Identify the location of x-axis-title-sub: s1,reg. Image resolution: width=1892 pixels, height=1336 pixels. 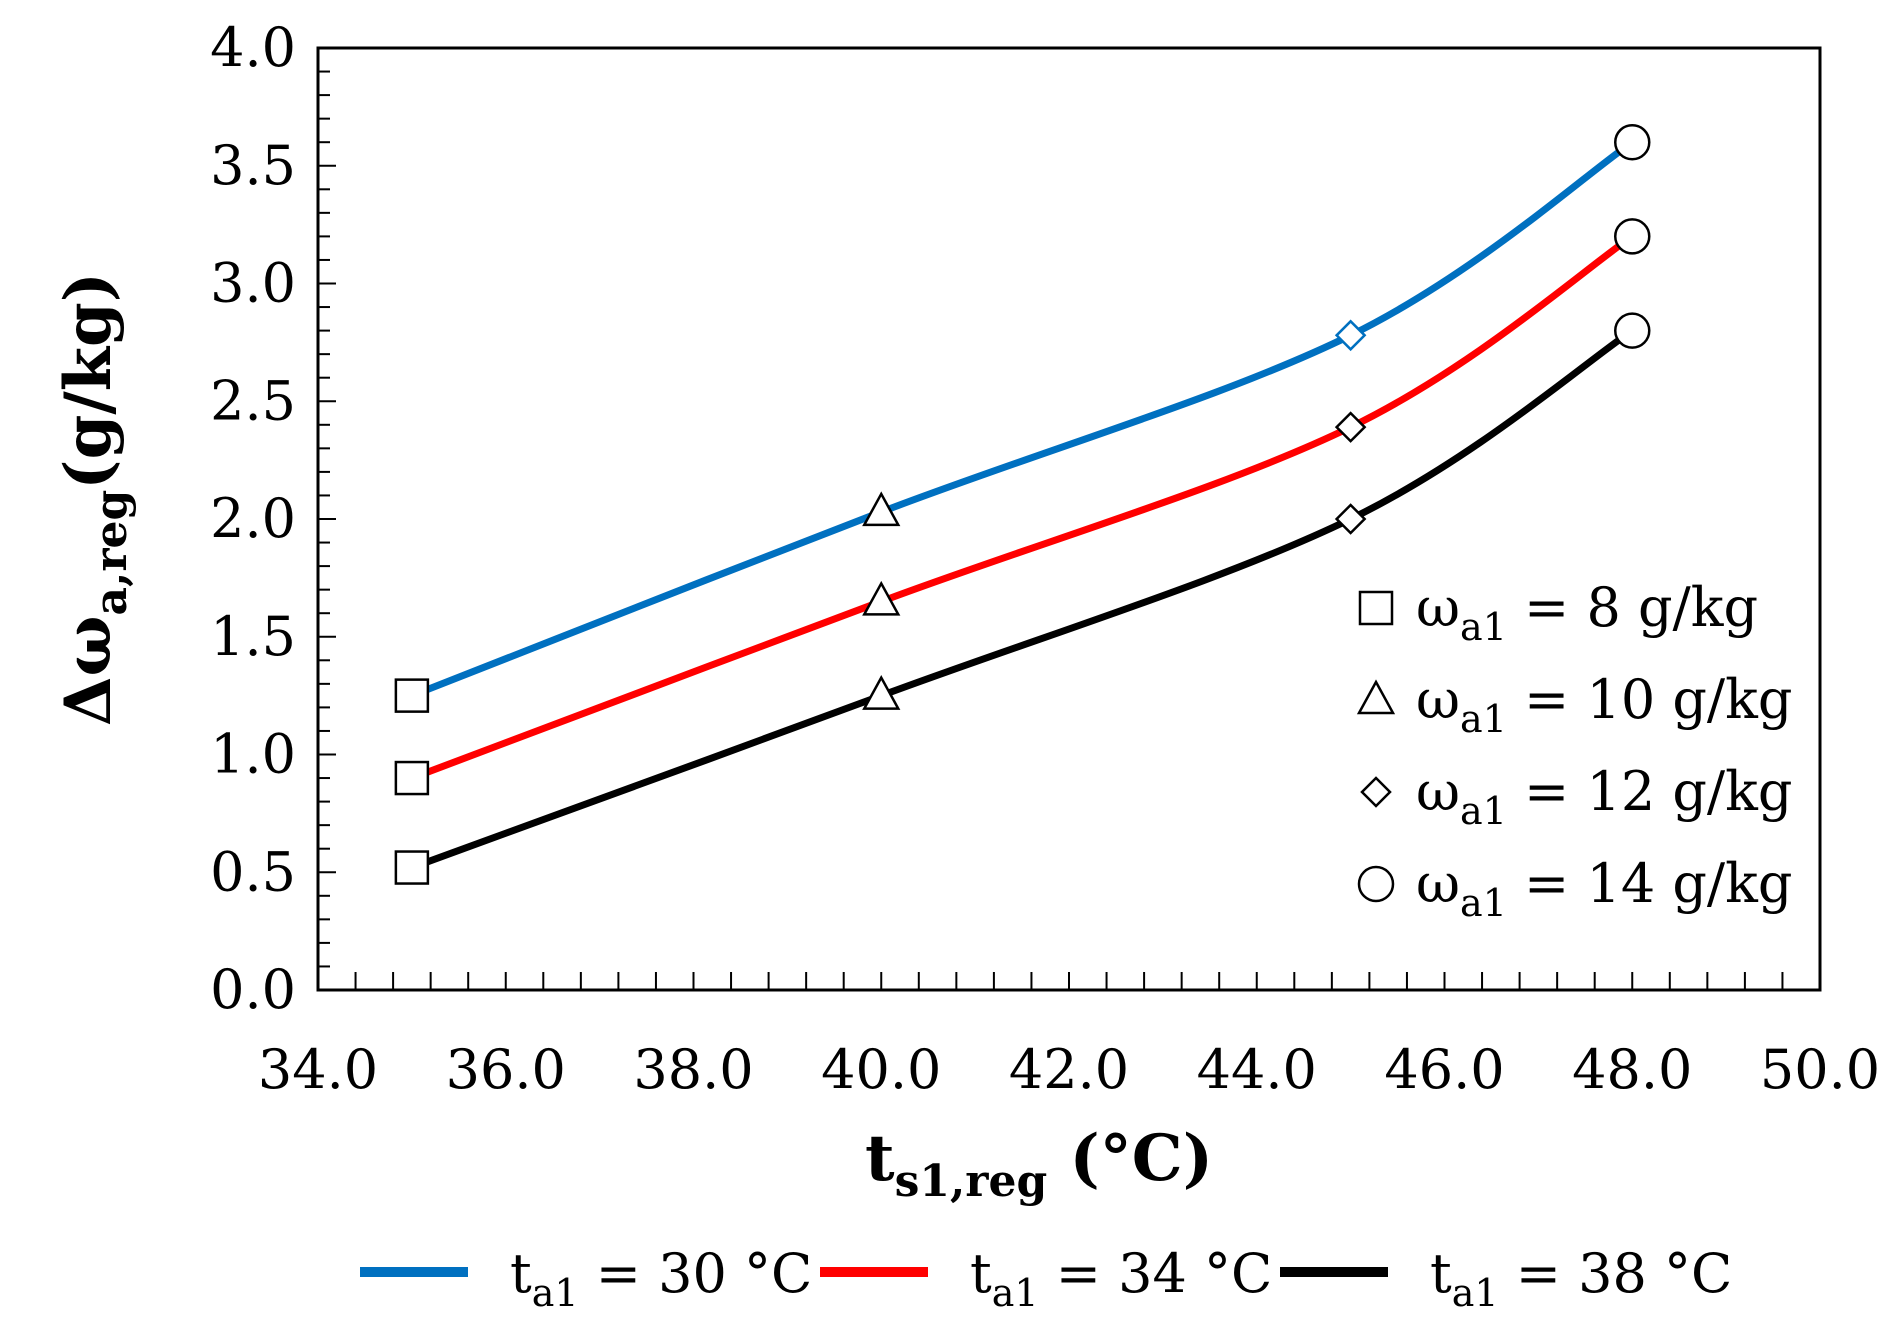
(971, 1181).